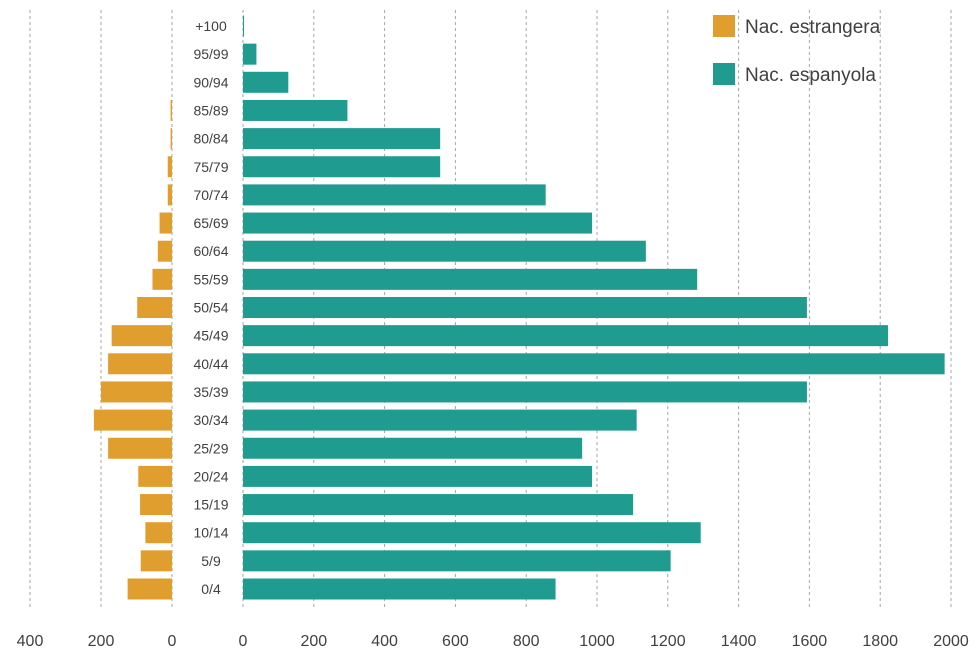  Describe the element at coordinates (739, 641) in the screenshot. I see `x-tick-label-right: 1400` at that location.